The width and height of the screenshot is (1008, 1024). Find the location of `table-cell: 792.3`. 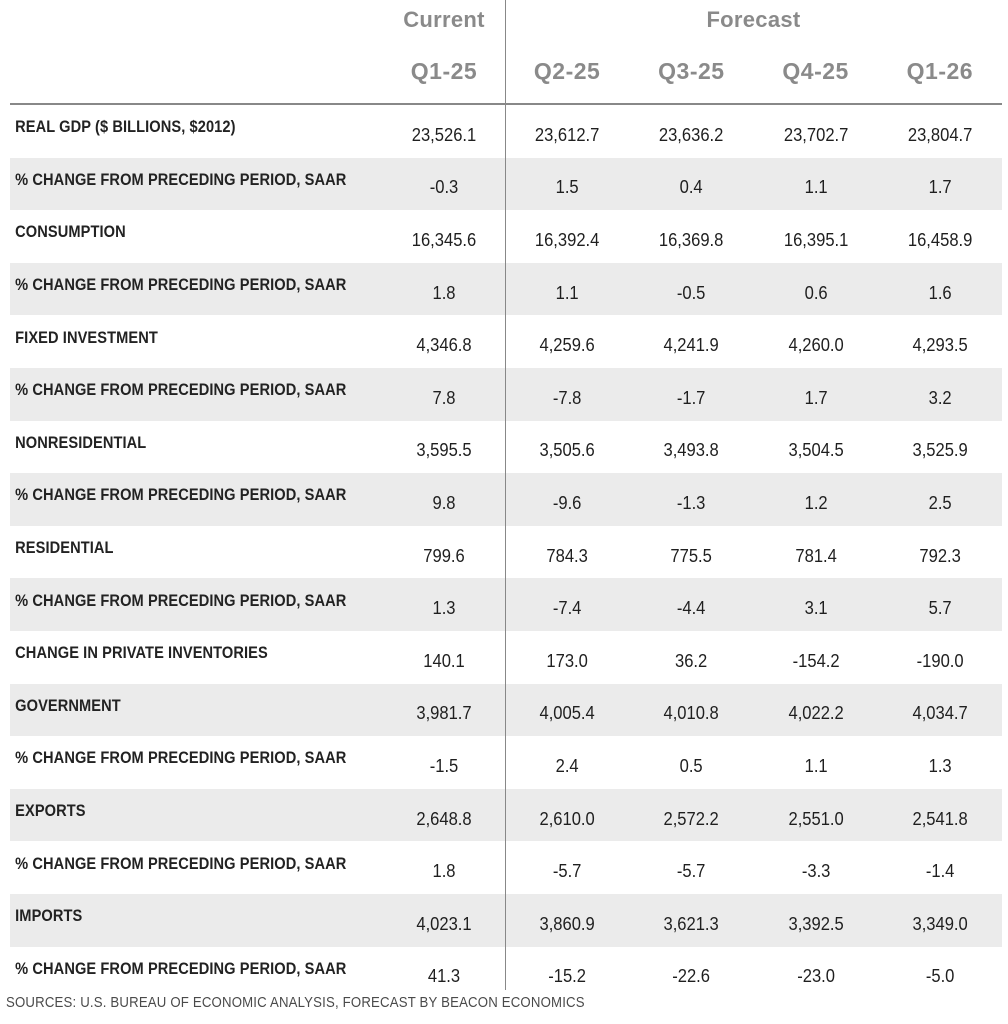

table-cell: 792.3 is located at coordinates (940, 555).